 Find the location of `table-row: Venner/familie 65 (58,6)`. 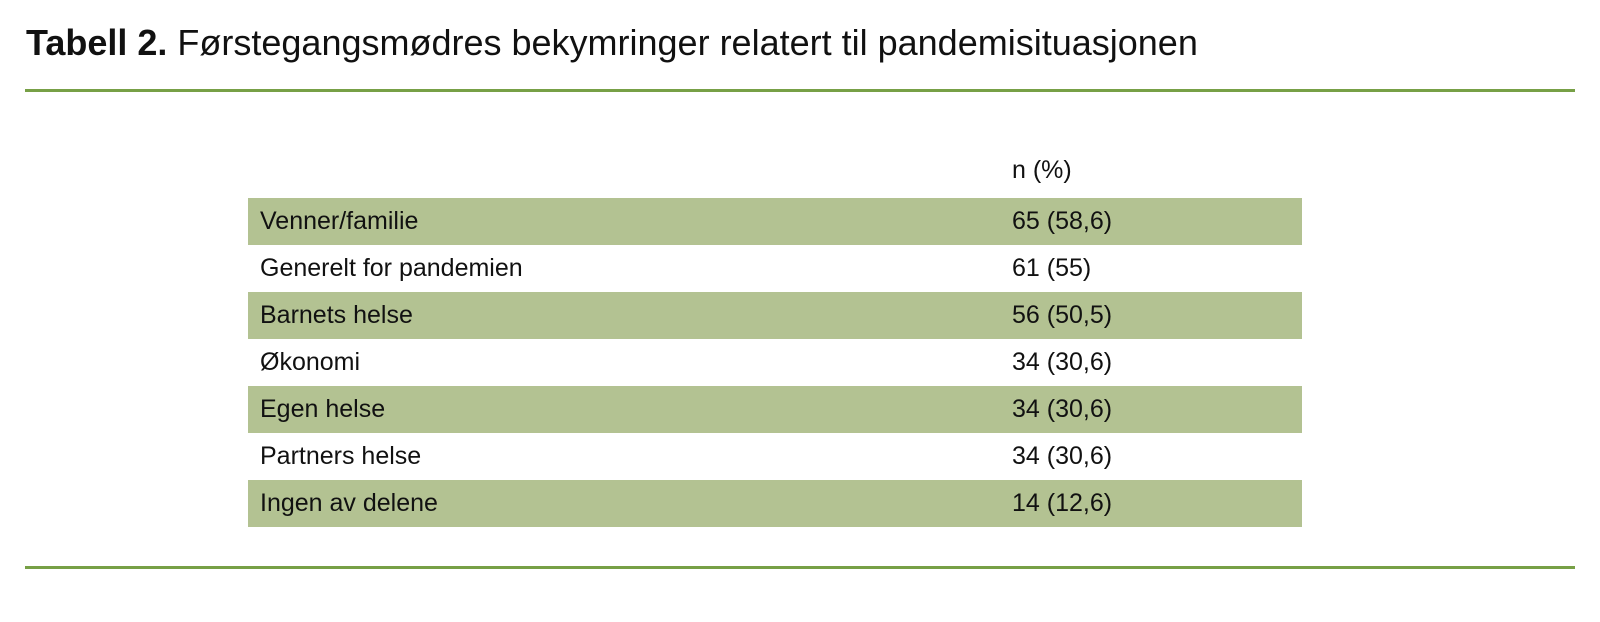

table-row: Venner/familie 65 (58,6) is located at coordinates (775, 221).